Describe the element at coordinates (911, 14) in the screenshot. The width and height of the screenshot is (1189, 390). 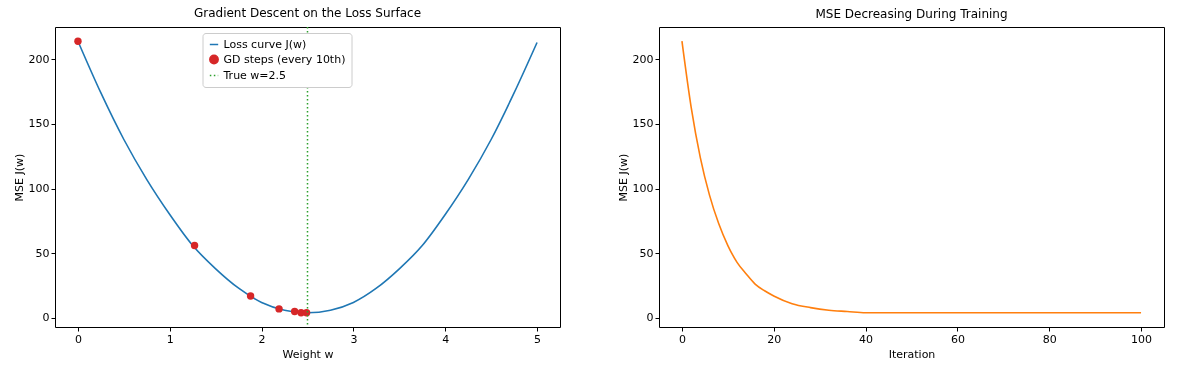
I see `chart-title: MSE Decreasing During Training` at that location.